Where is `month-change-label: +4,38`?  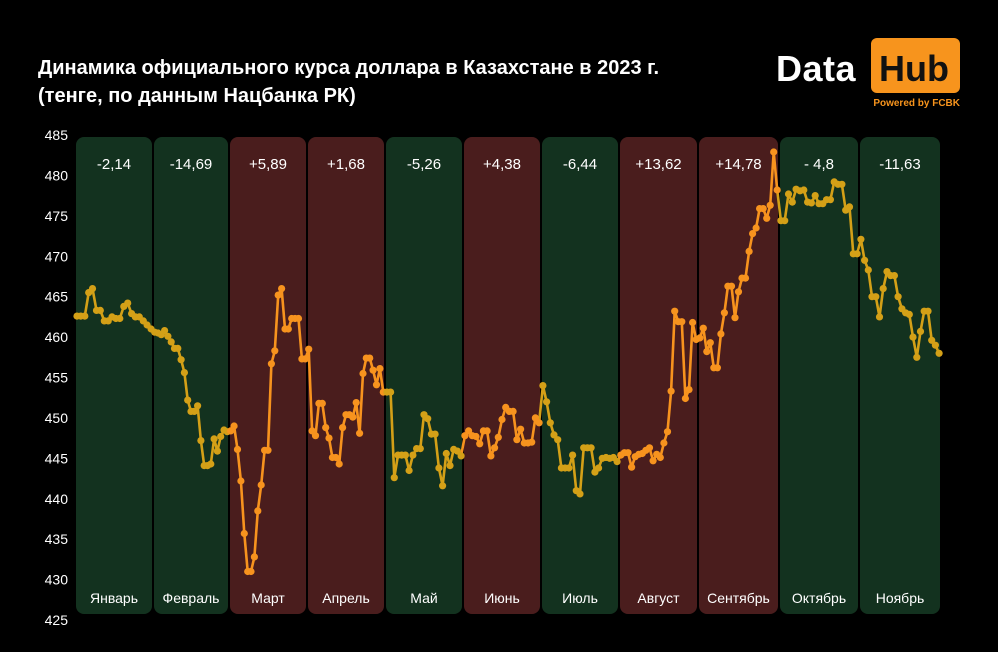 month-change-label: +4,38 is located at coordinates (502, 164).